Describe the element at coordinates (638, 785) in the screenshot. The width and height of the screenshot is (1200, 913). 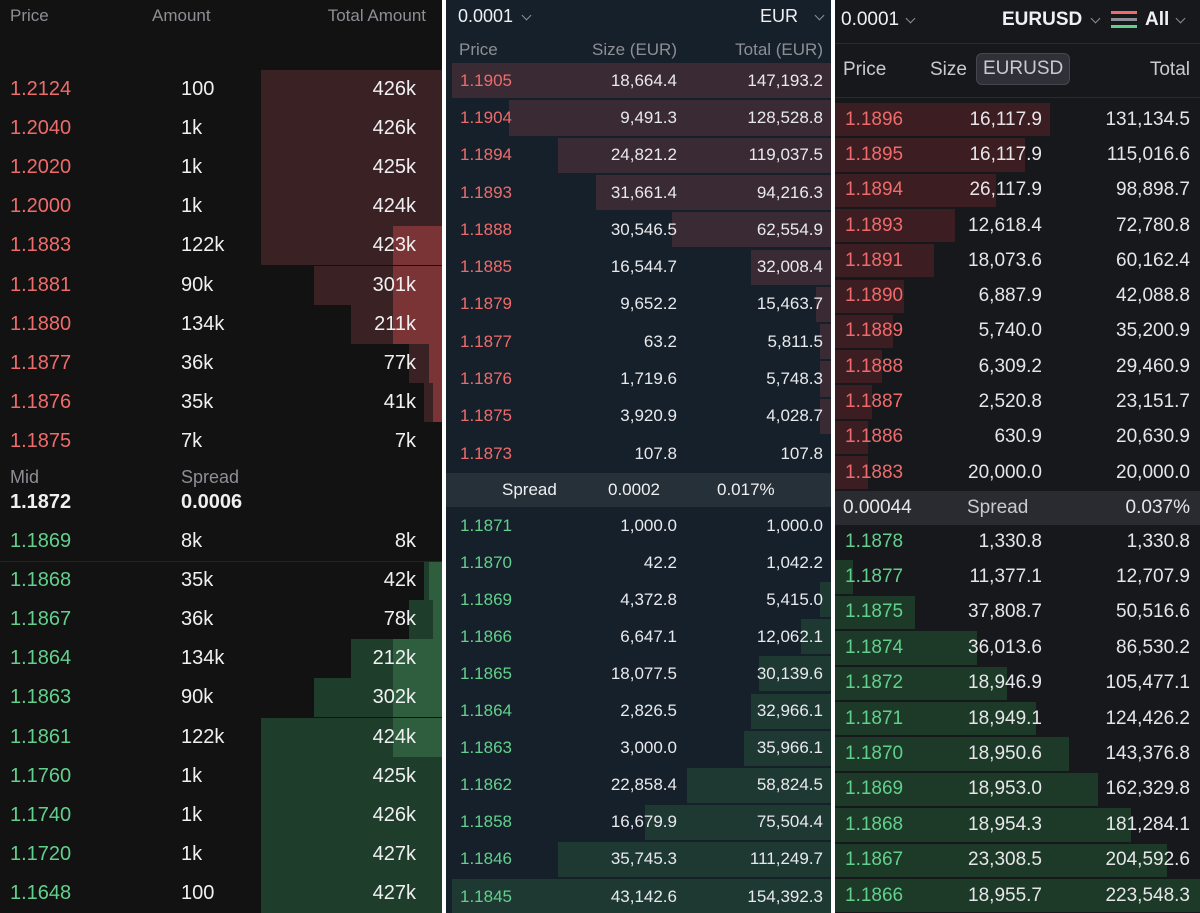
I see `bid-row: 1.1862 22,858.4 58,824.5` at that location.